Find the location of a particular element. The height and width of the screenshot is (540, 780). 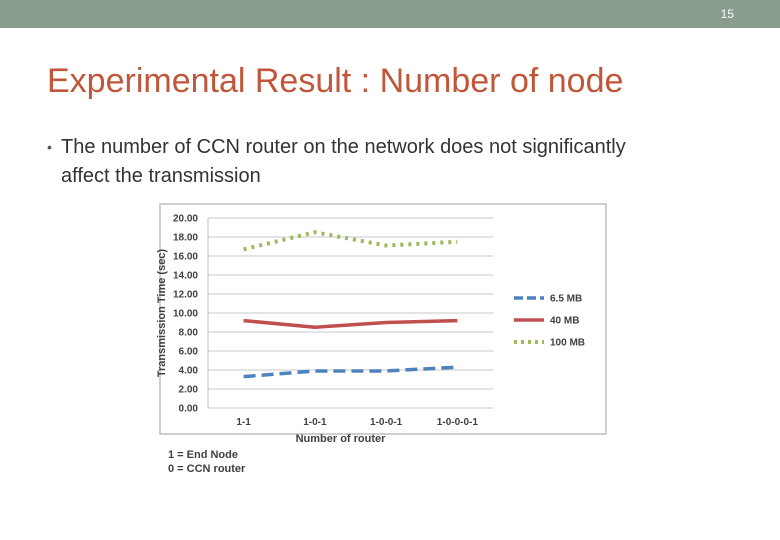

legend-label: 100 MB is located at coordinates (567, 343).